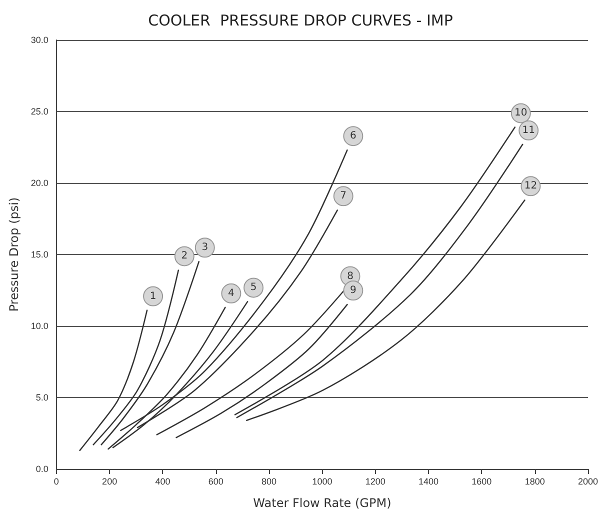 Image resolution: width=601 pixels, height=522 pixels. Describe the element at coordinates (253, 288) in the screenshot. I see `series-label: 5` at that location.